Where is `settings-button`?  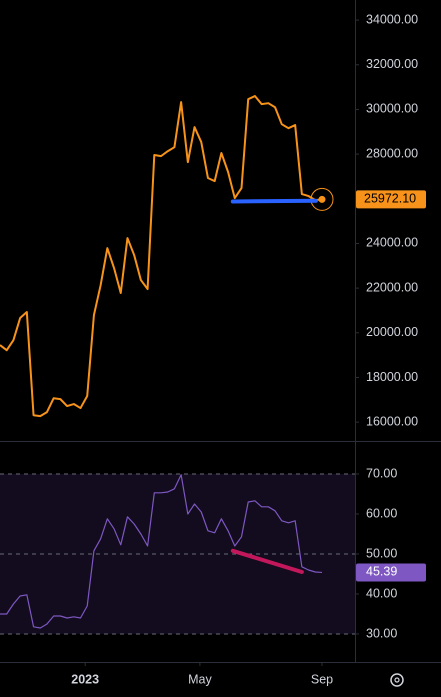 settings-button is located at coordinates (397, 680).